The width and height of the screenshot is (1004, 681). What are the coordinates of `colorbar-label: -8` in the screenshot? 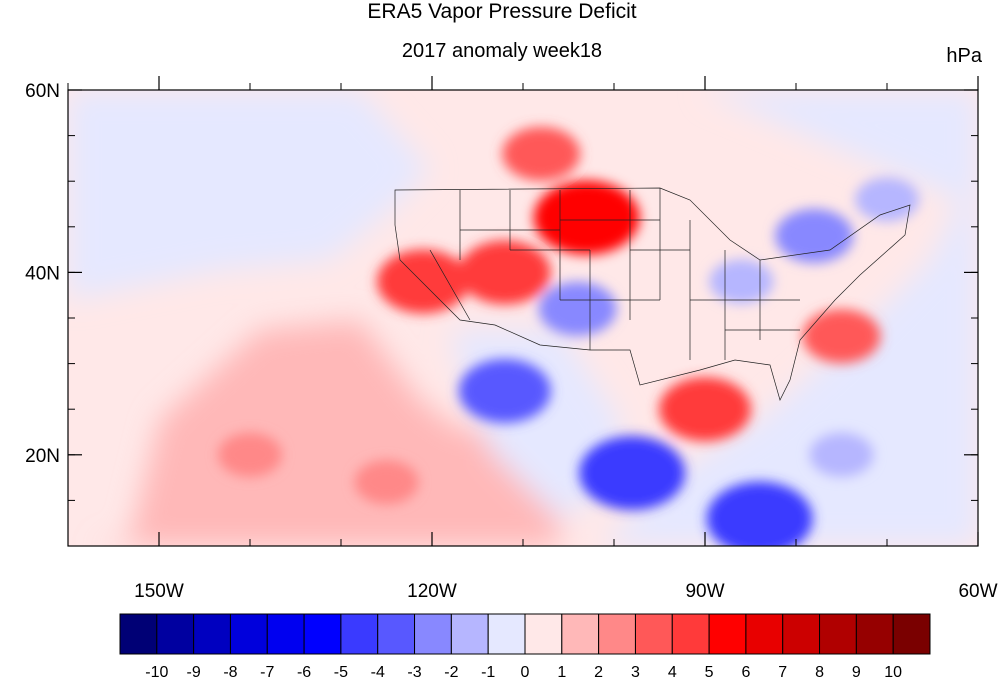 It's located at (230, 672).